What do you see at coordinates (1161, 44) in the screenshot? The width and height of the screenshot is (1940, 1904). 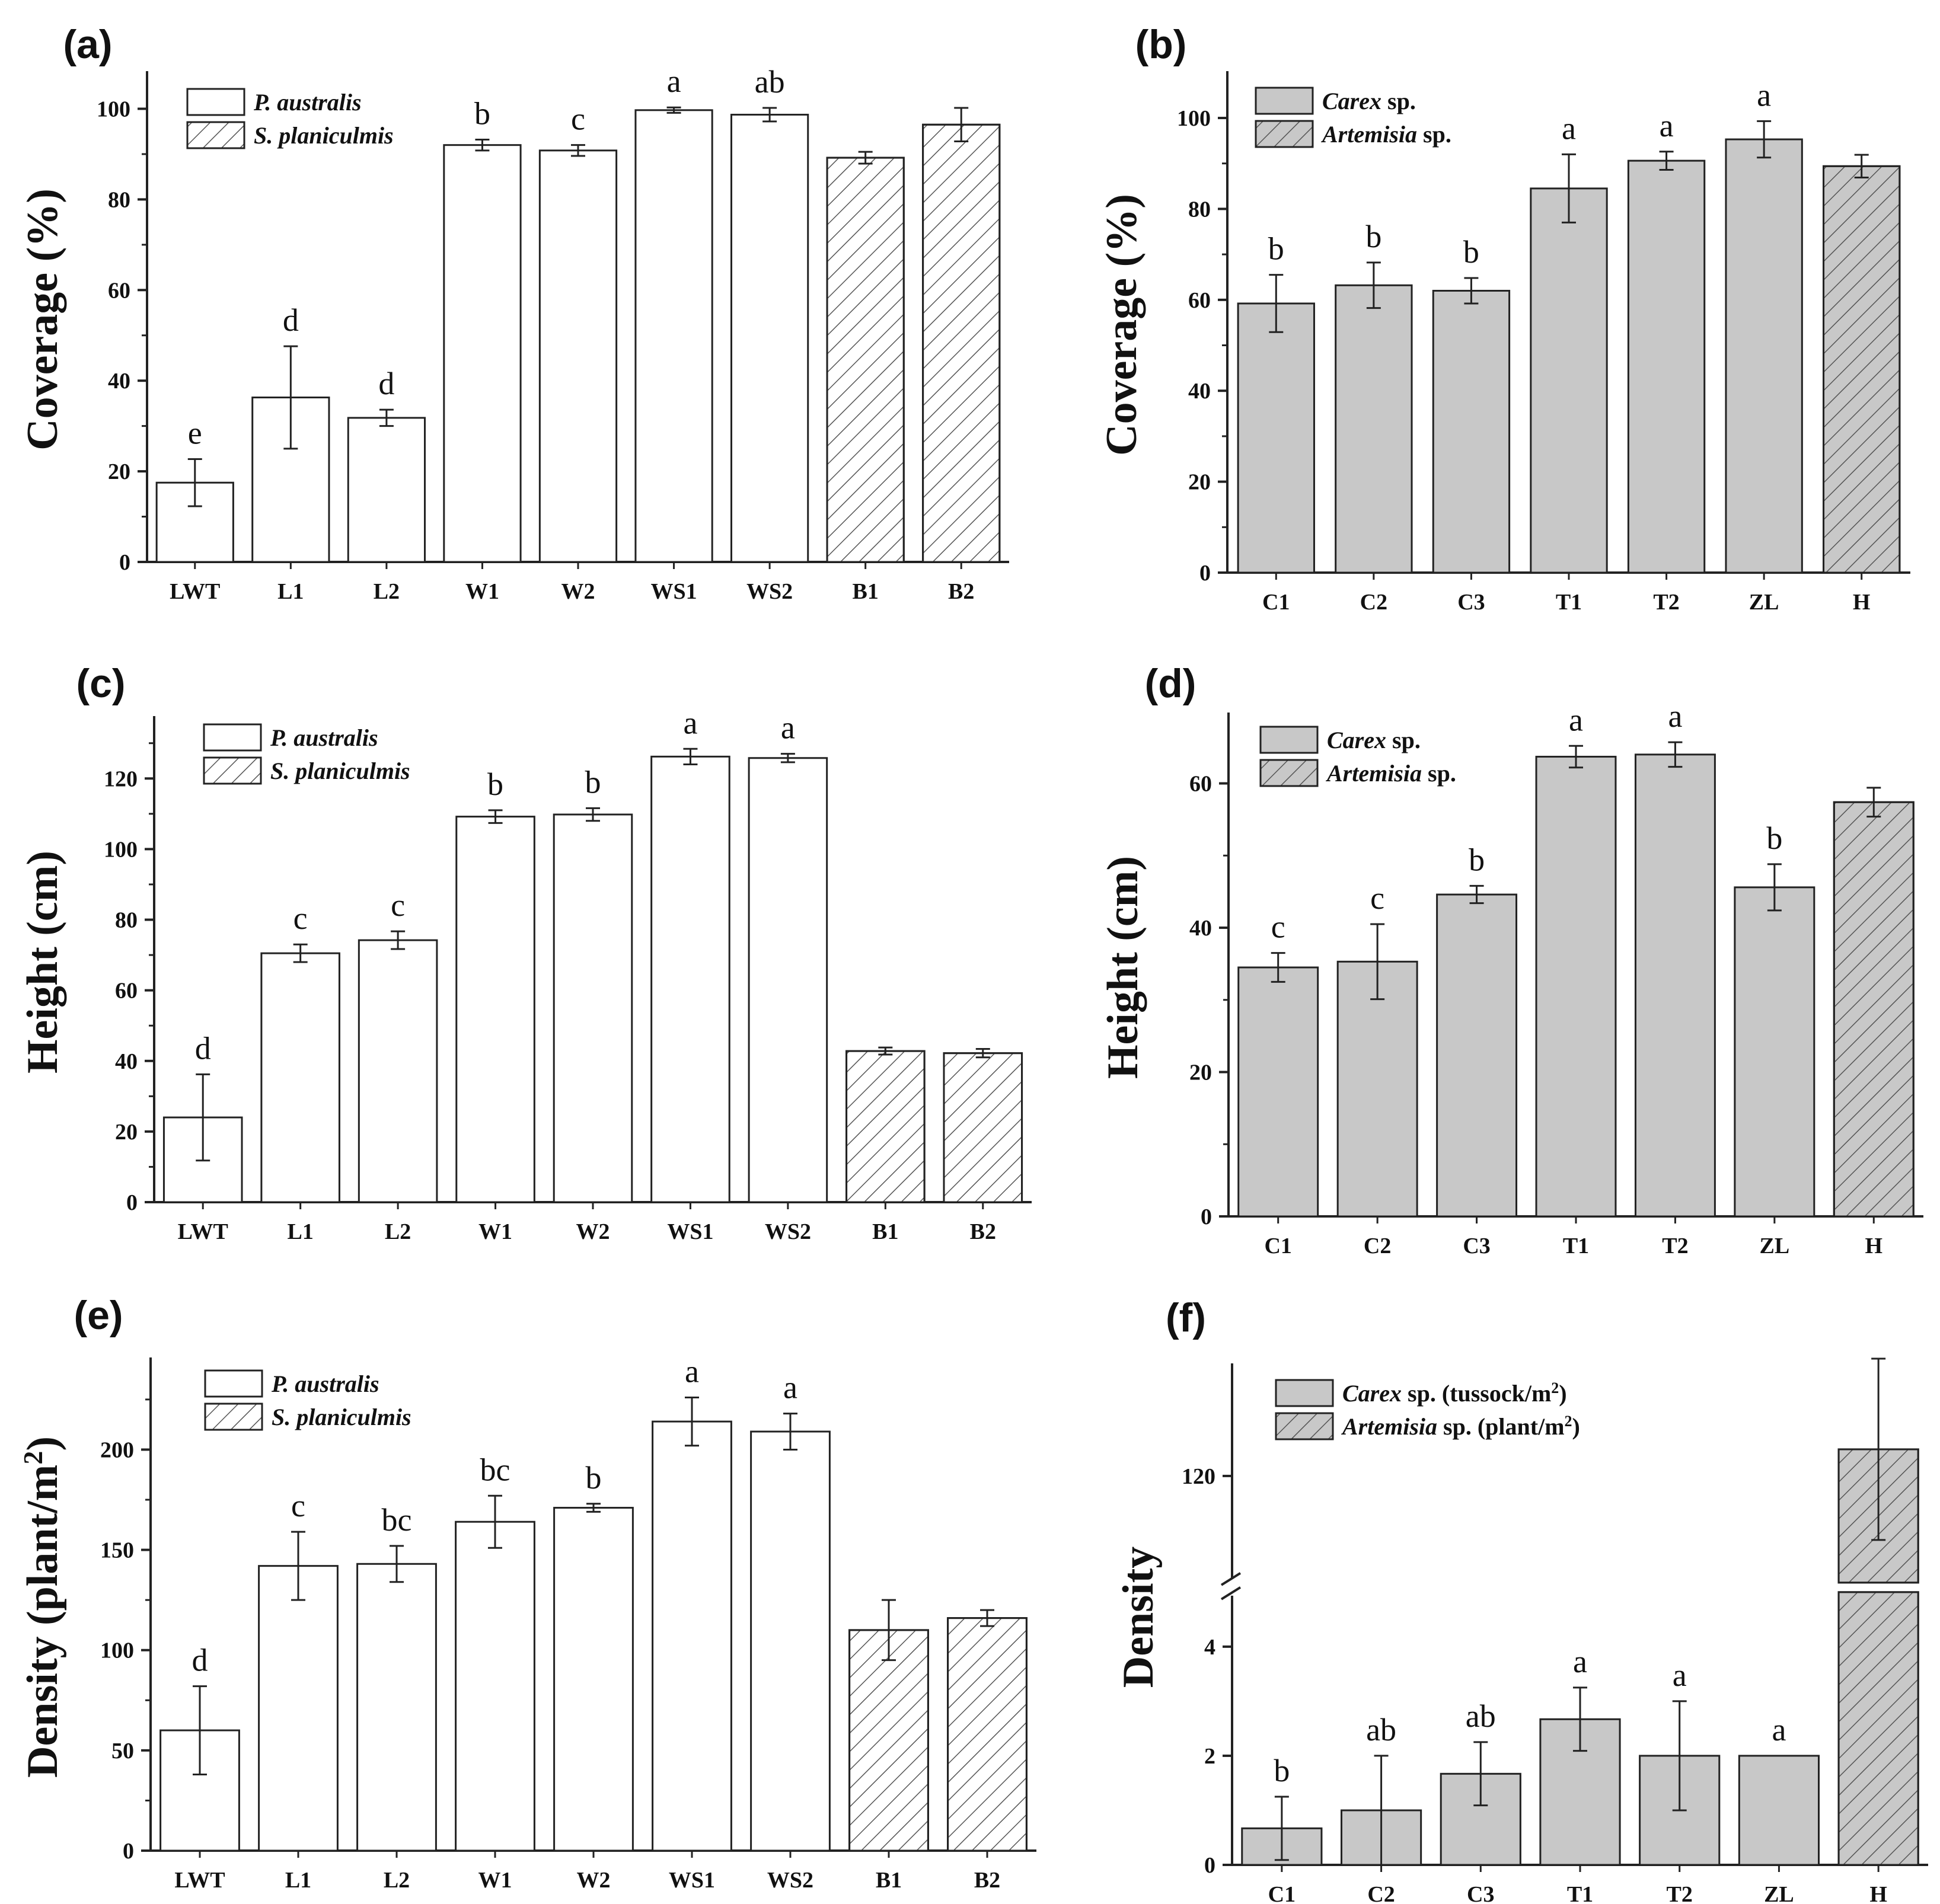 I see `panel-label: (b)` at bounding box center [1161, 44].